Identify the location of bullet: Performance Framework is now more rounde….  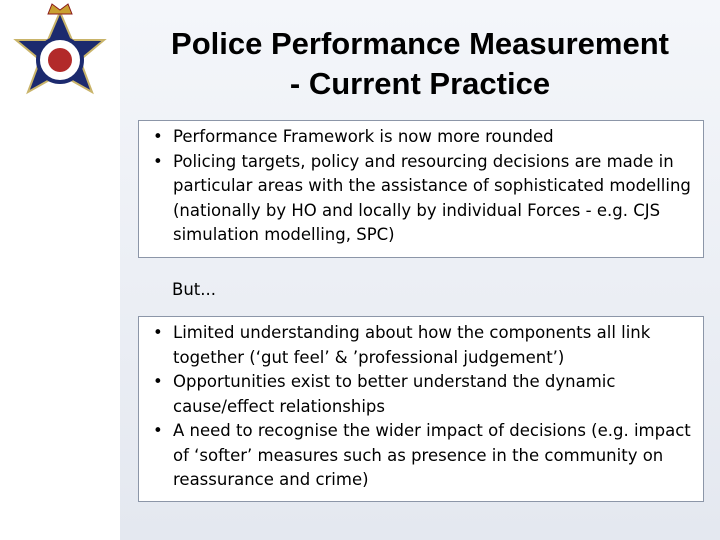
(423, 137).